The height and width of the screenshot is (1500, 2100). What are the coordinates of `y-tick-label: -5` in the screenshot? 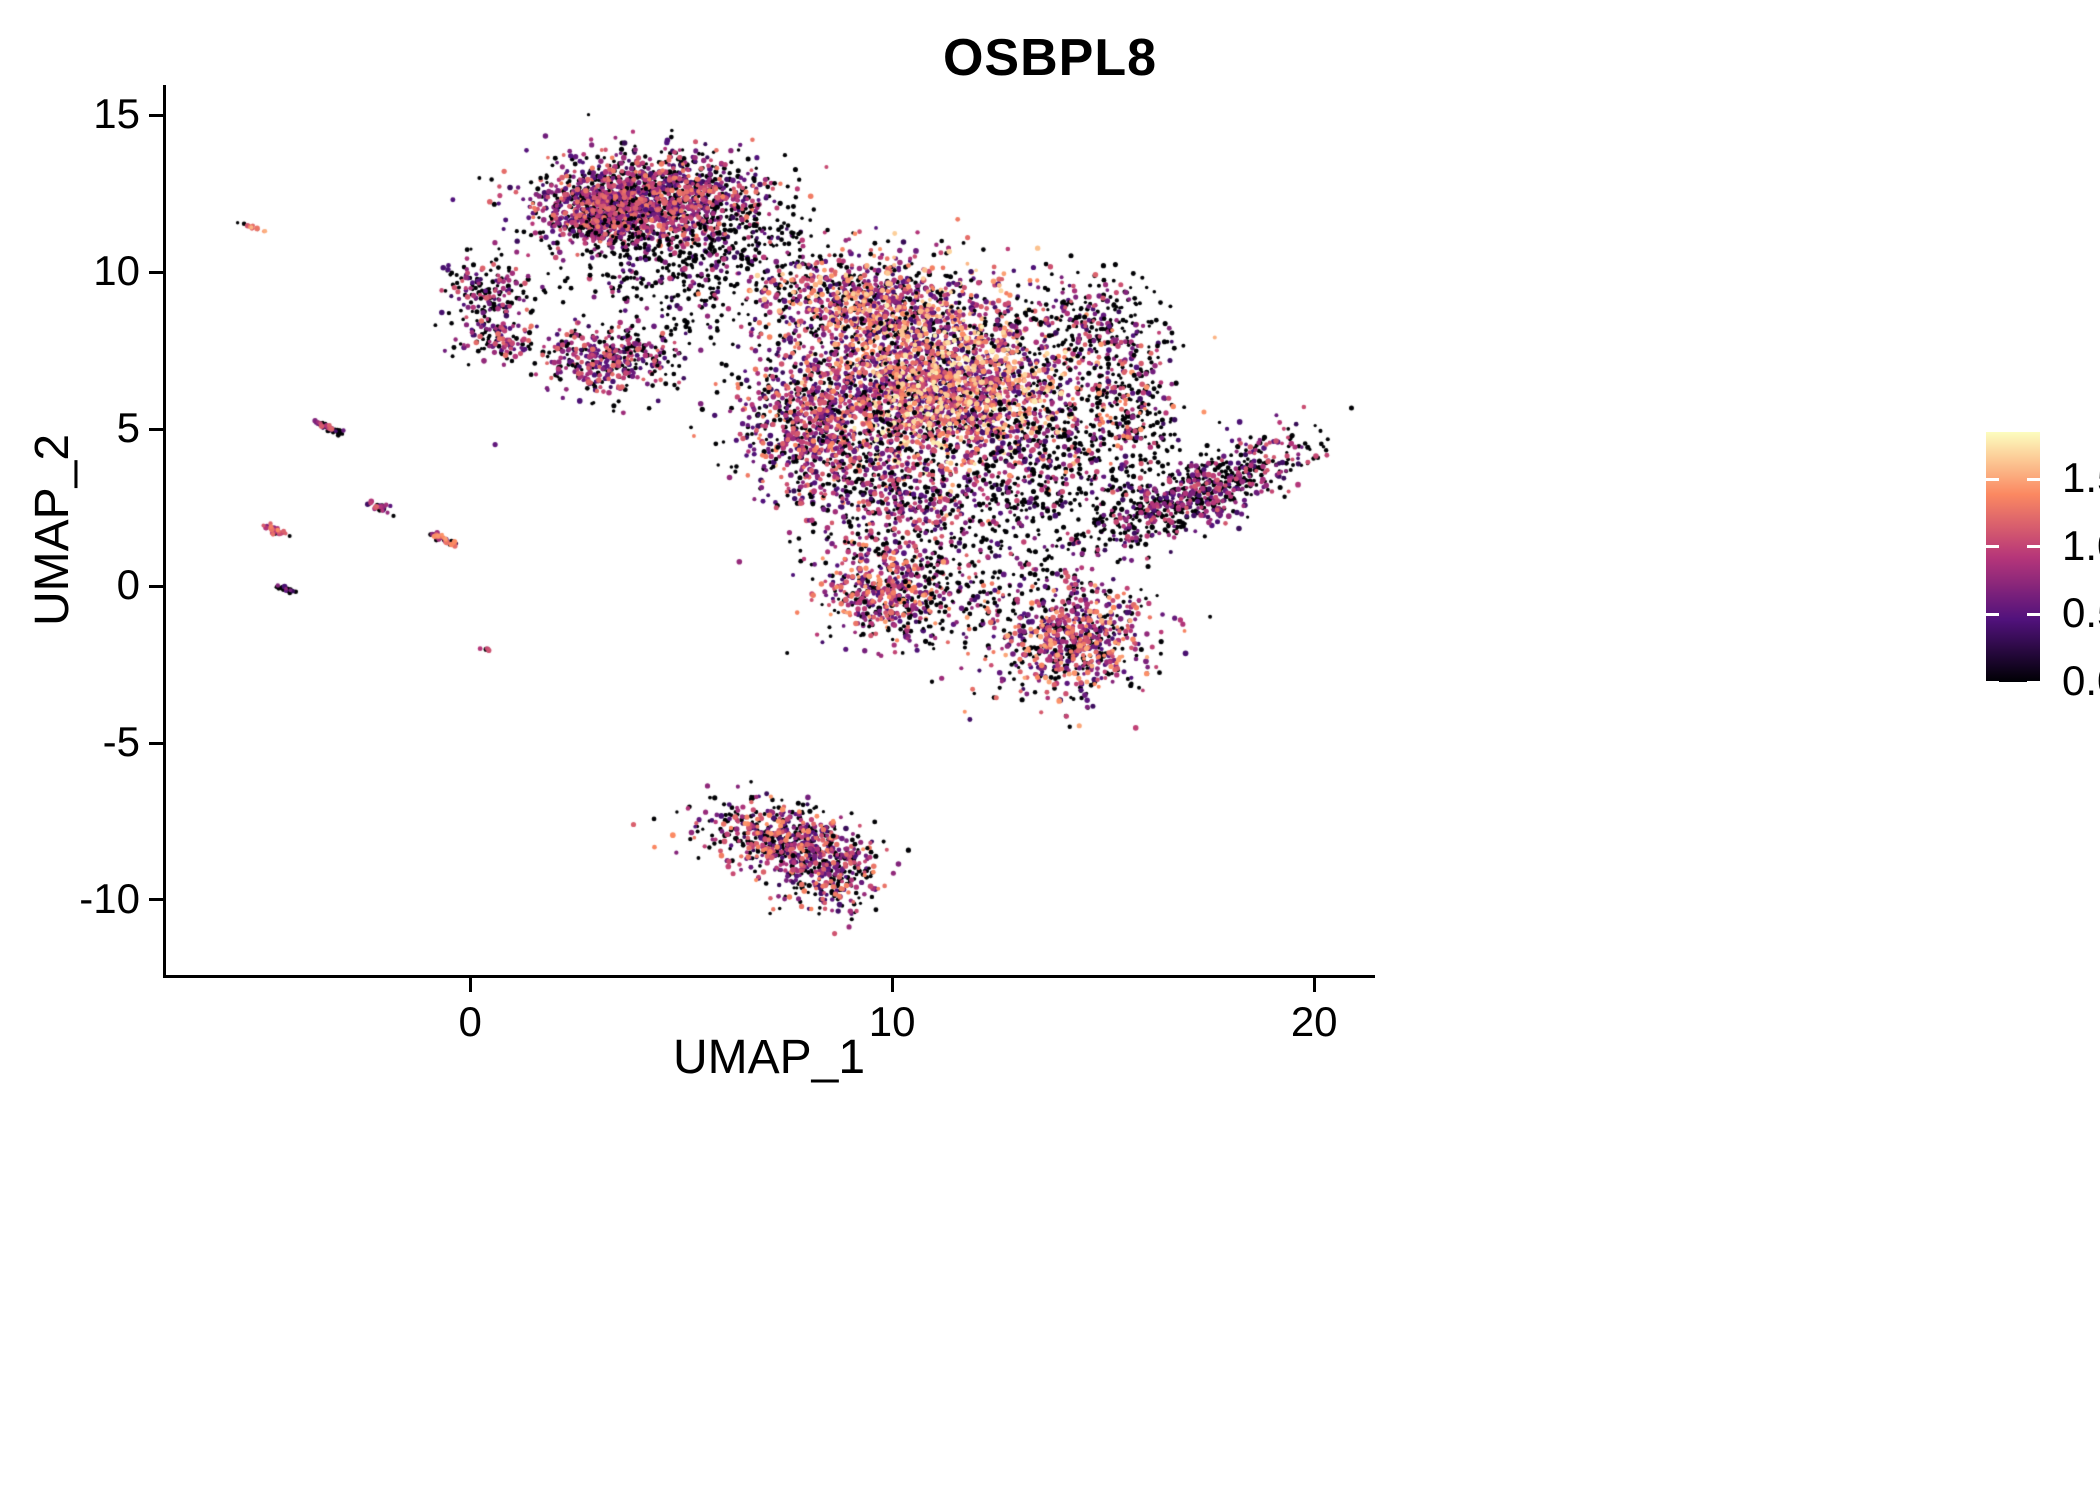 It's located at (121, 741).